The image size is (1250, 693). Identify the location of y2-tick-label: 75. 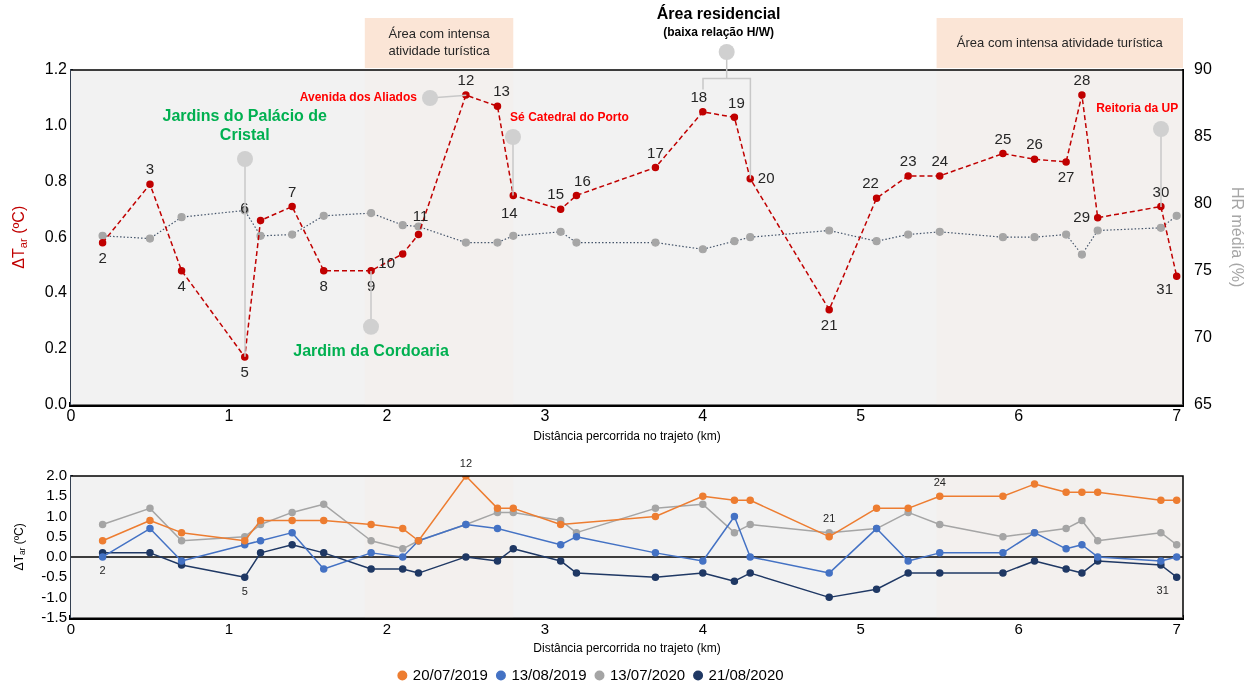
(1203, 270).